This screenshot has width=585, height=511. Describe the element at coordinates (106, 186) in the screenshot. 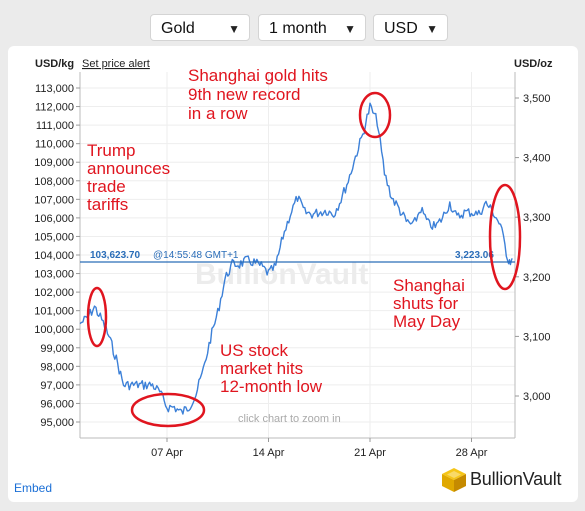

I see `annot-trump-3: trade` at that location.